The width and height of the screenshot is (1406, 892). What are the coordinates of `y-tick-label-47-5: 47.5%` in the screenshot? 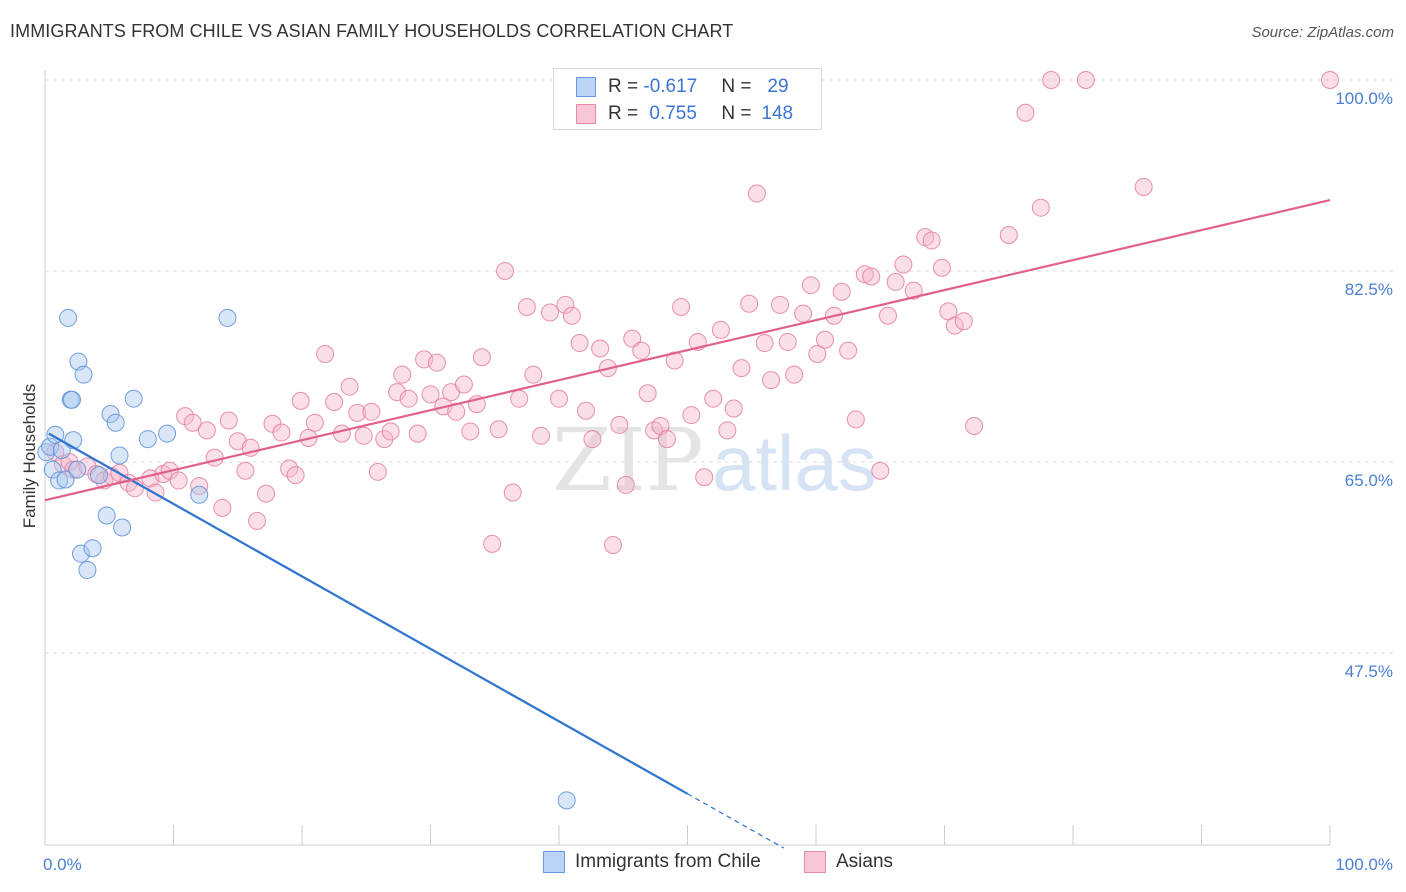 It's located at (1369, 671).